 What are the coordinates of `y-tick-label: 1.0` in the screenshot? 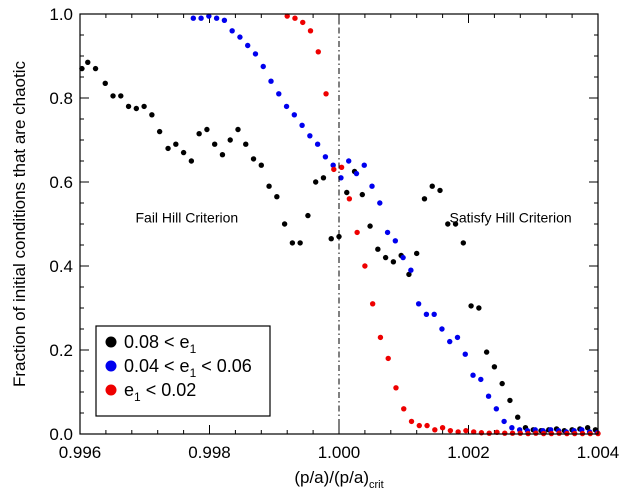 It's located at (61, 14).